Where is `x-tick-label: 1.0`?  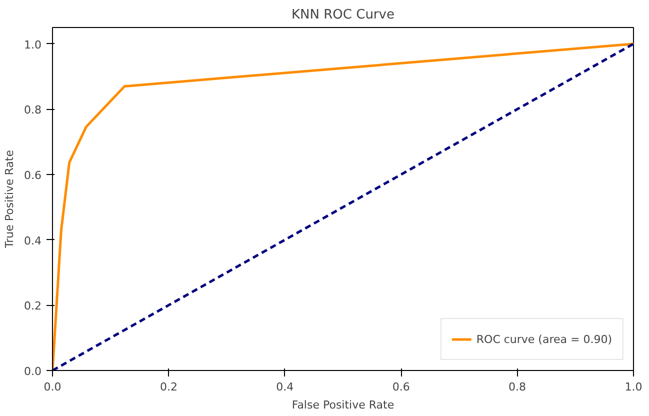 x-tick-label: 1.0 is located at coordinates (633, 387).